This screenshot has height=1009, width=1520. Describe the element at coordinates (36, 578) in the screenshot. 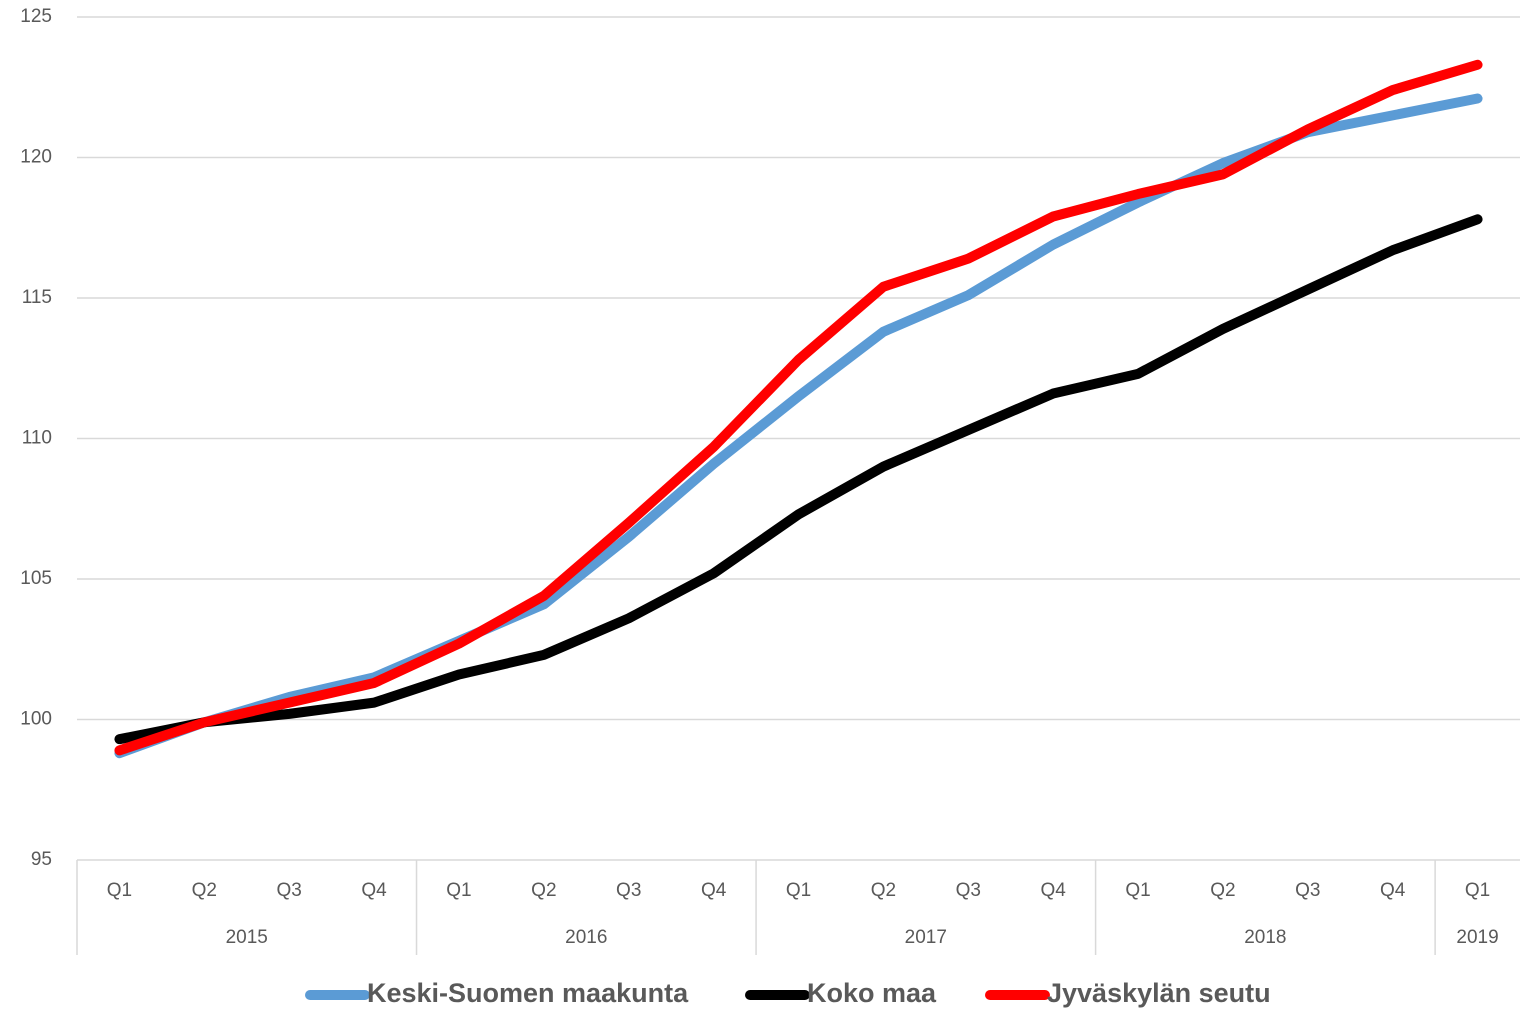

I see `y-tick-label: 105` at that location.